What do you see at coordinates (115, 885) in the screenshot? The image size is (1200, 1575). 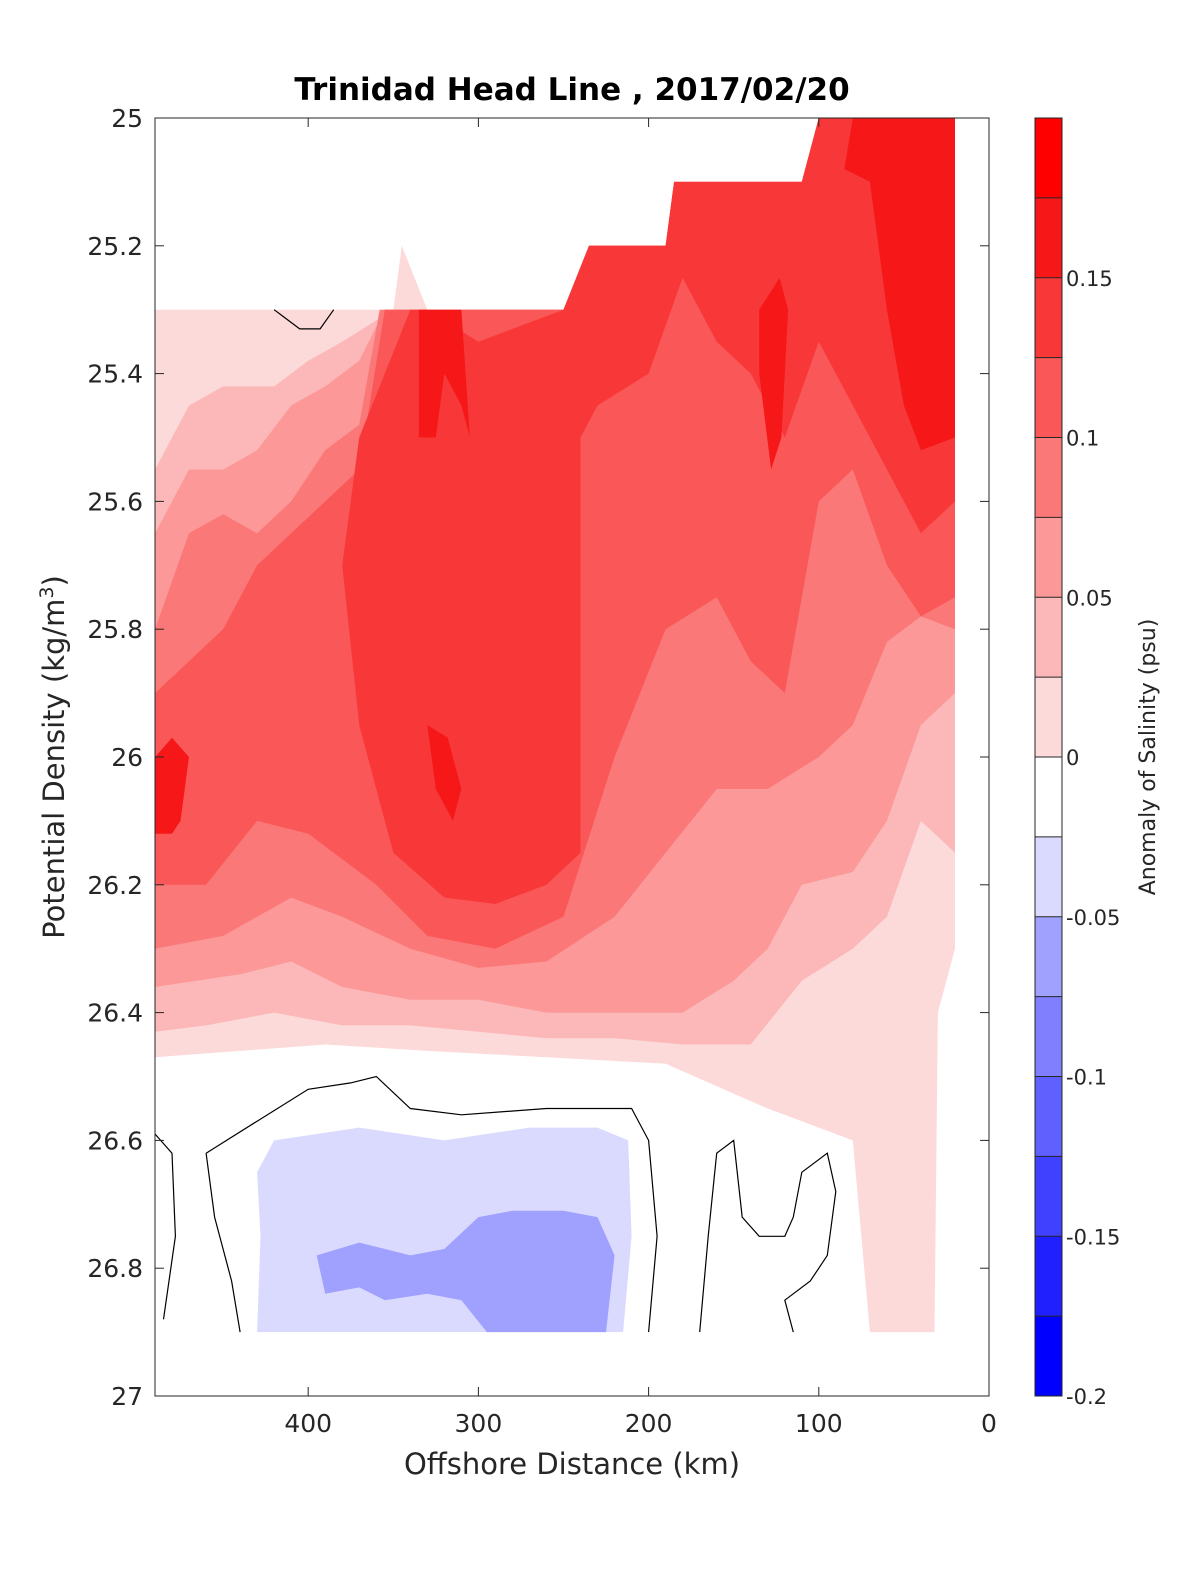 I see `y-tick-label: 26.2` at bounding box center [115, 885].